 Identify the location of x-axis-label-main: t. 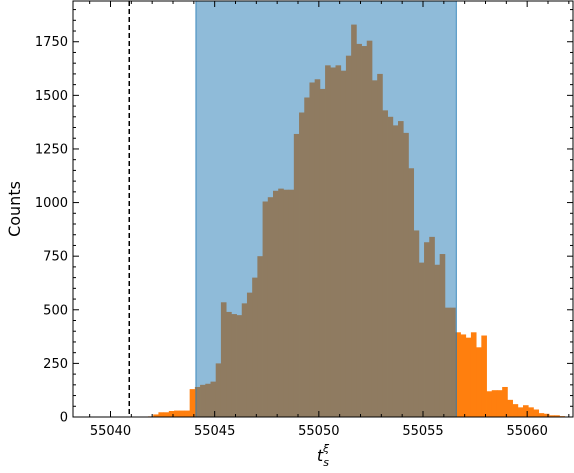
(320, 455).